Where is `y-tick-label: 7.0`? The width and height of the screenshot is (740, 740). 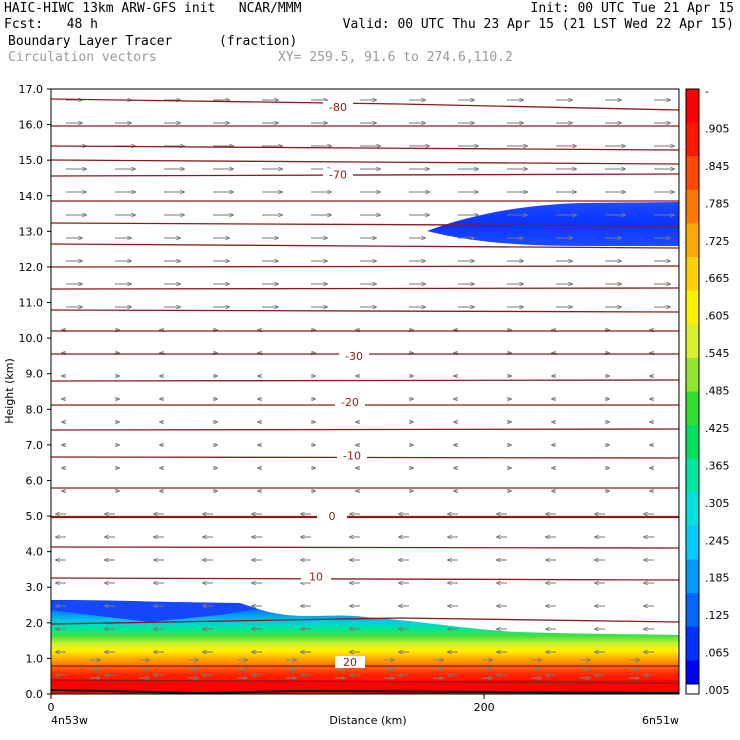
y-tick-label: 7.0 is located at coordinates (35, 445).